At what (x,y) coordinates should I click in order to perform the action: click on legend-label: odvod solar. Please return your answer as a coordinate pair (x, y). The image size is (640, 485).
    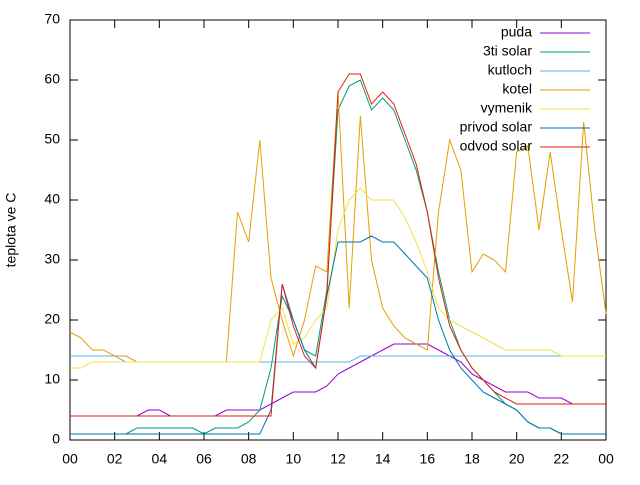
    Looking at the image, I should click on (496, 146).